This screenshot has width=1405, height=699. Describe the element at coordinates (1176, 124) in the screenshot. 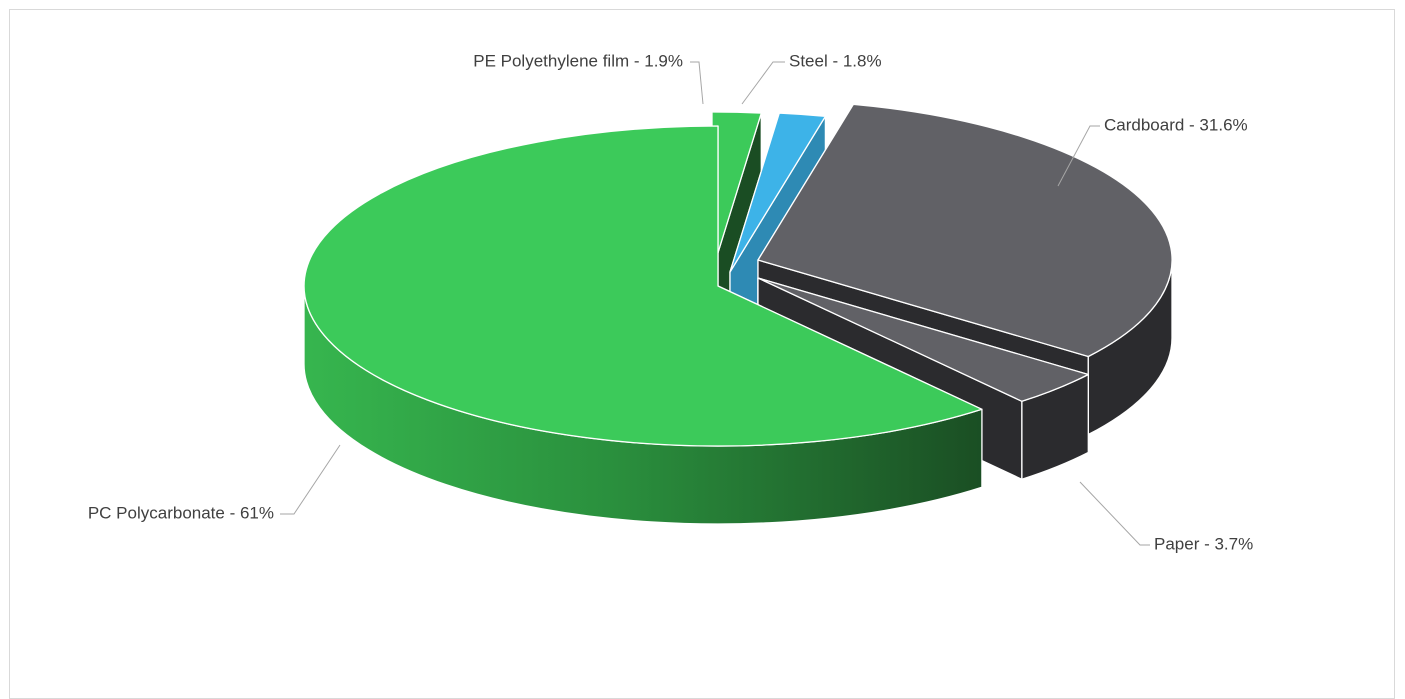

I see `slice-label-cardboard: Cardboard - 31.6%` at that location.